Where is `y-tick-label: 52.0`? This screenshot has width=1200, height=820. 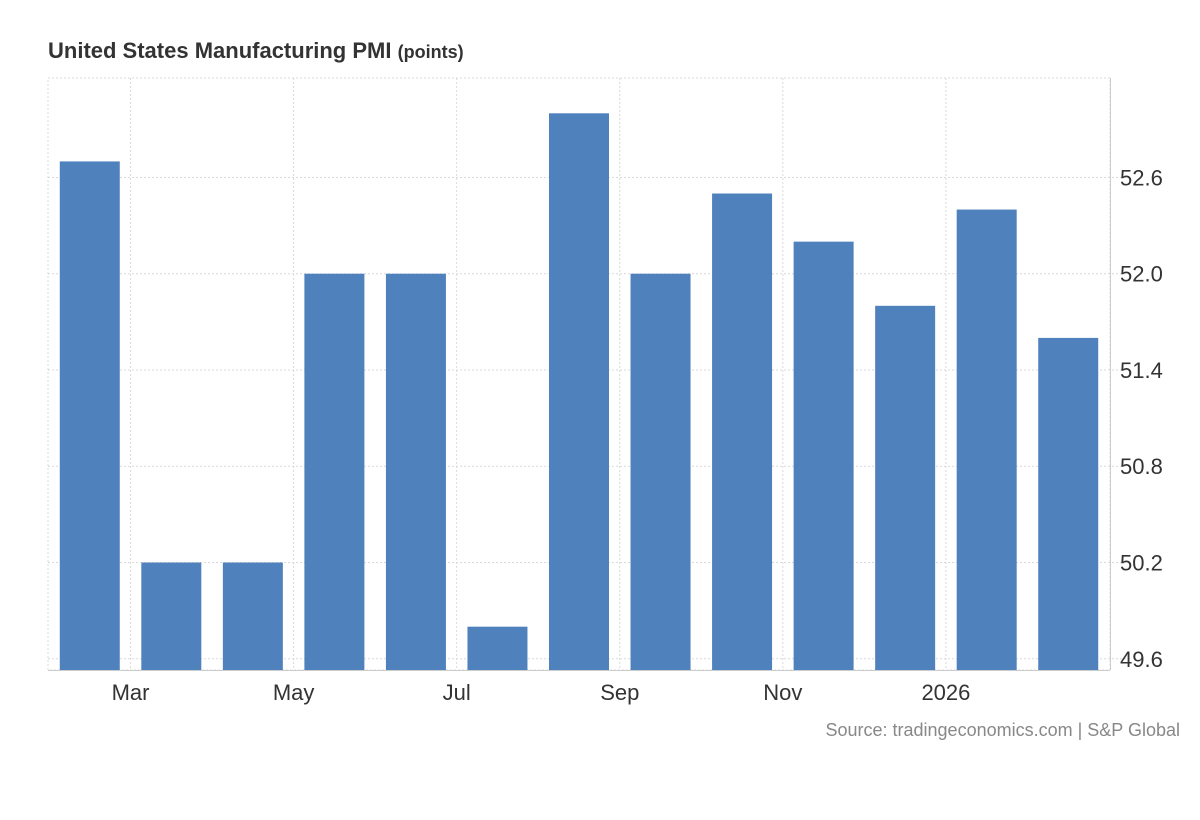 y-tick-label: 52.0 is located at coordinates (1141, 274).